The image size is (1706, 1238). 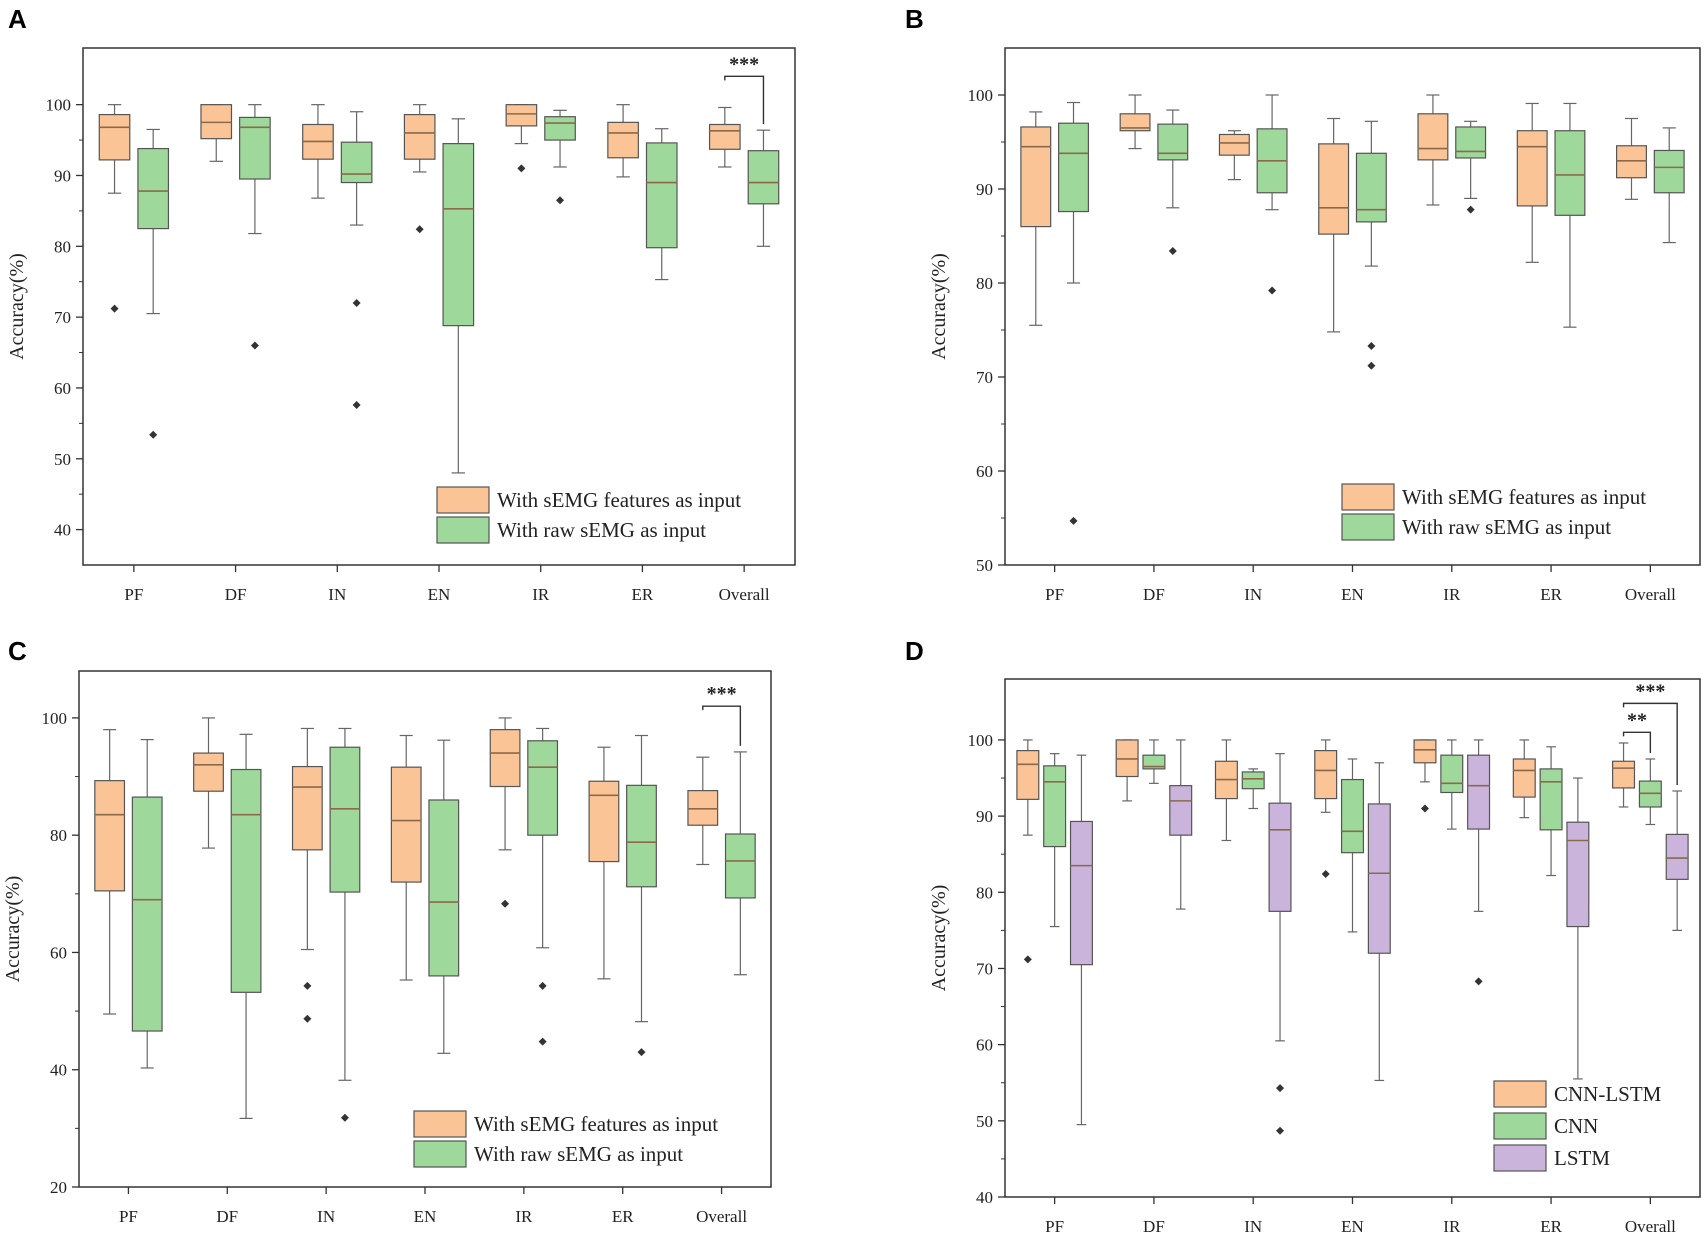 I want to click on box-green-en, so click(x=1352, y=845).